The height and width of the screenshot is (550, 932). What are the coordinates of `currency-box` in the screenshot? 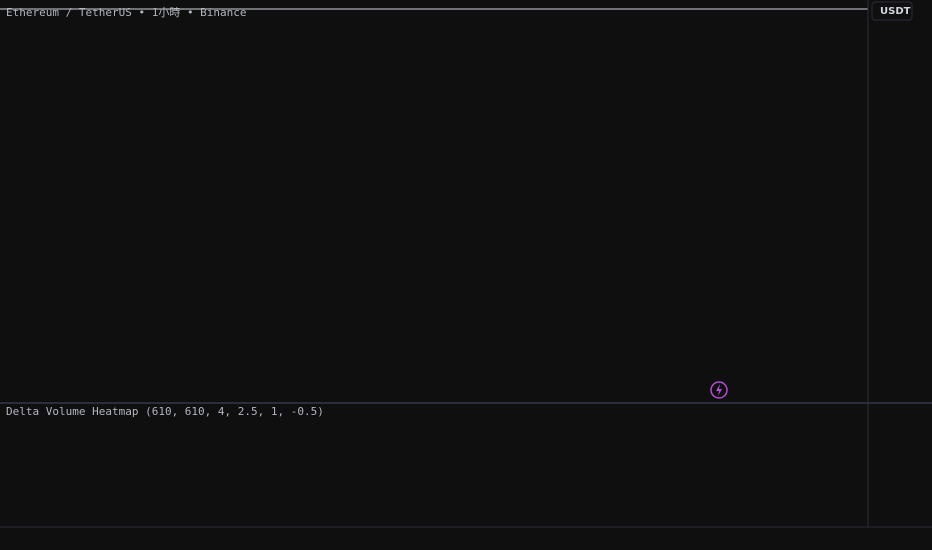 It's located at (892, 11).